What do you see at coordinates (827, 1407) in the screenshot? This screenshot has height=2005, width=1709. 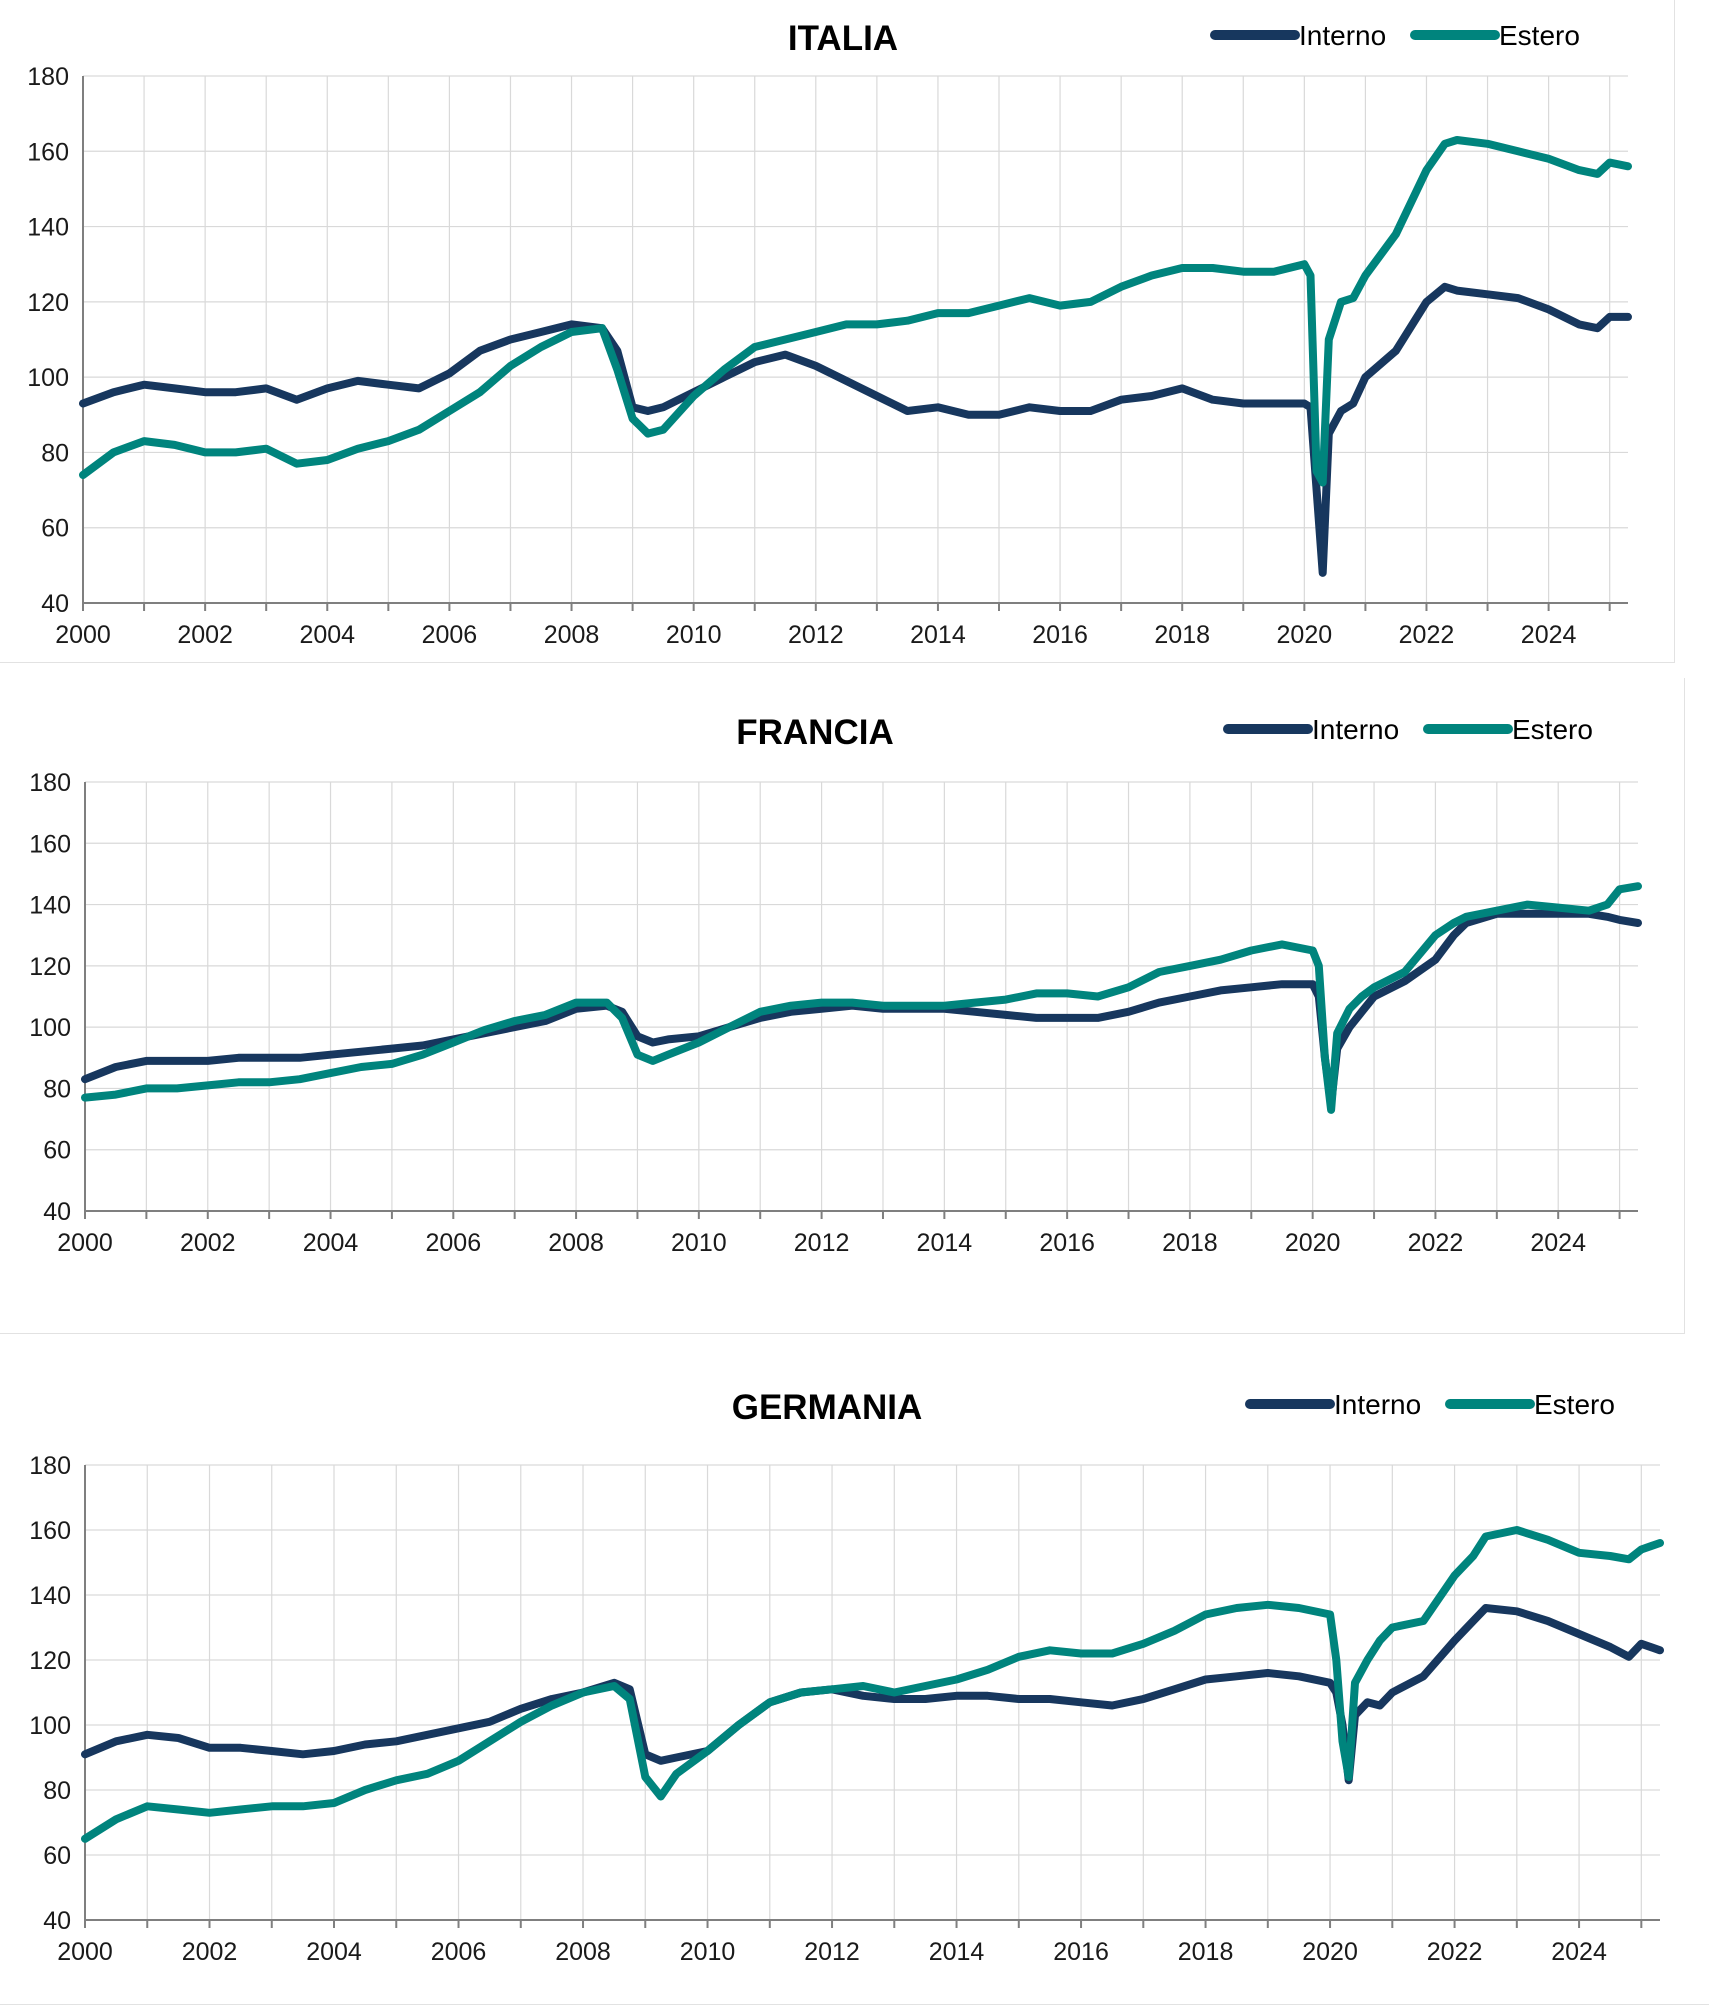 I see `chart-title: GERMANIA` at bounding box center [827, 1407].